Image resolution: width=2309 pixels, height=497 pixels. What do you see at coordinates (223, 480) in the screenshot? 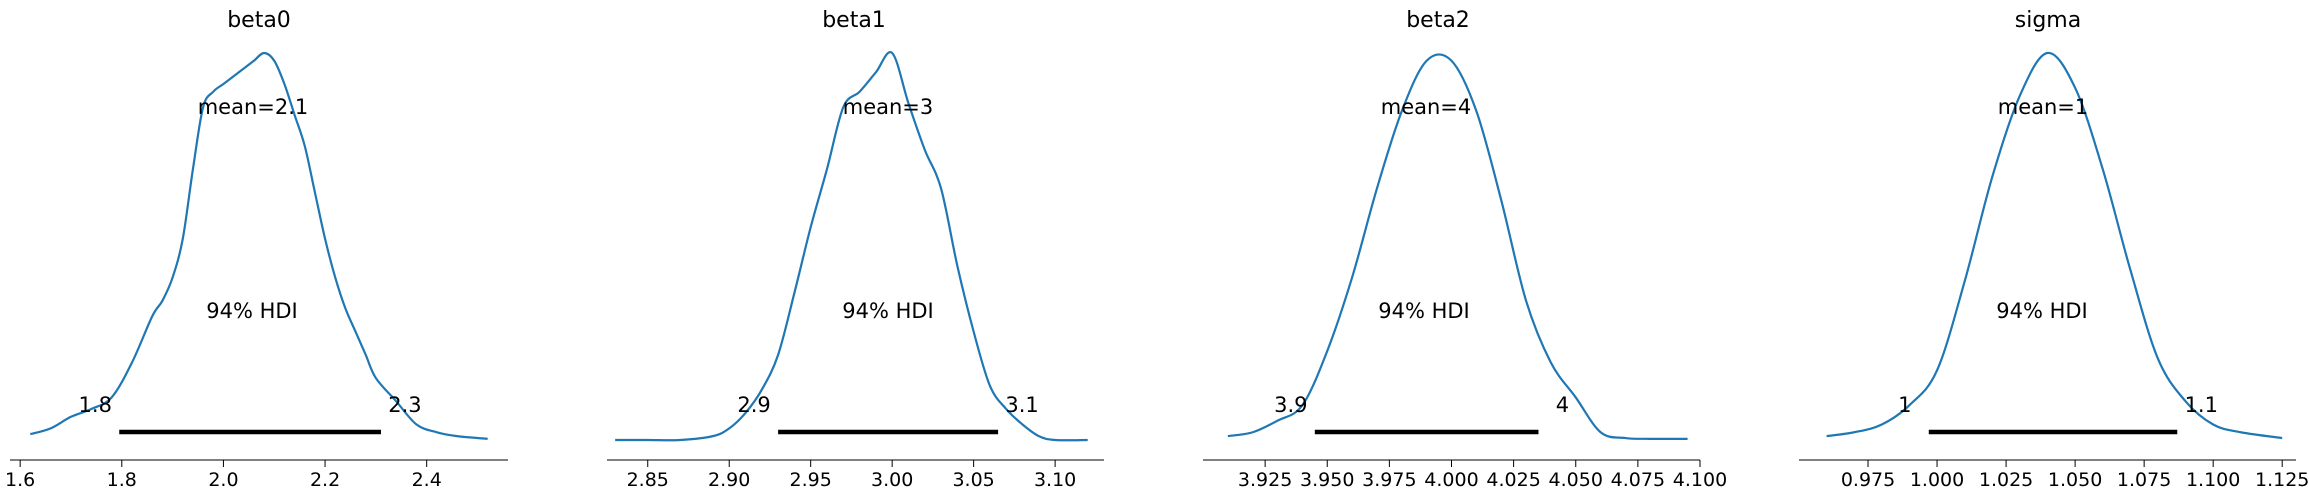
I see `x-tick-label: 2.0` at bounding box center [223, 480].